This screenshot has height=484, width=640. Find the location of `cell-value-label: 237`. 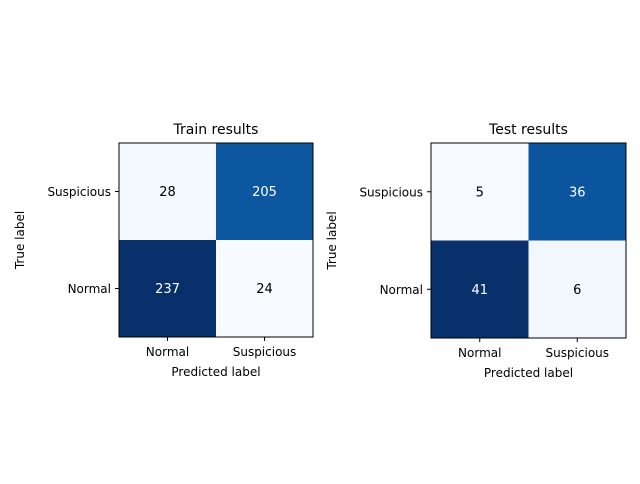

cell-value-label: 237 is located at coordinates (167, 289).